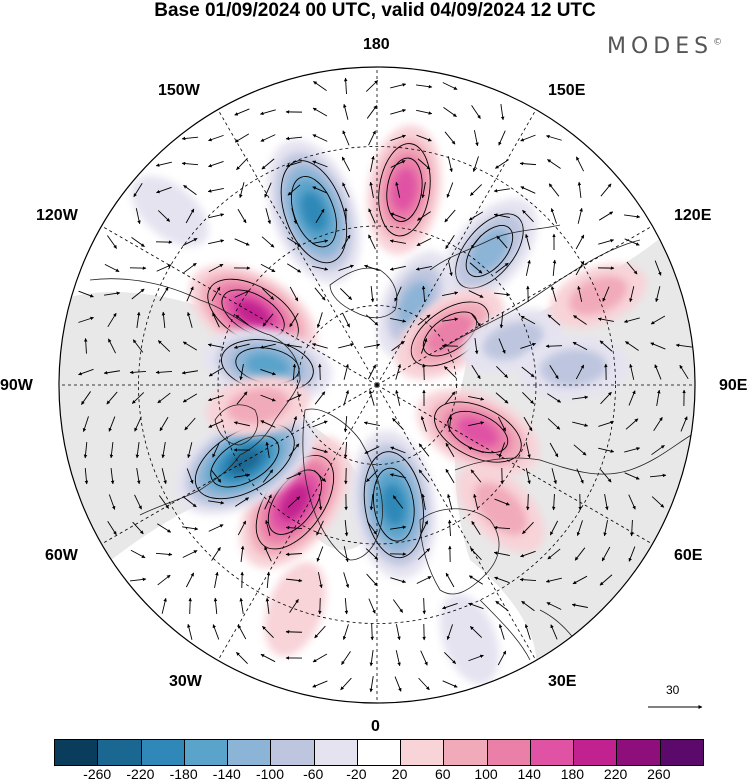 This screenshot has width=750, height=783. Describe the element at coordinates (226, 774) in the screenshot. I see `colorbar-tick-label: -140` at that location.